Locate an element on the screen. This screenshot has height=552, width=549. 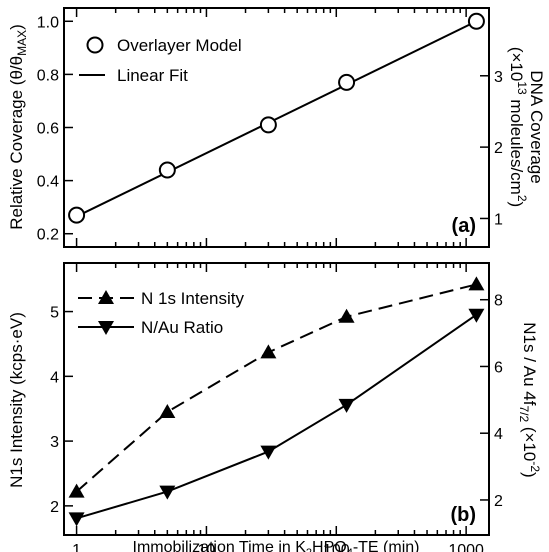
b-y-tick-label: 5 is located at coordinates (54, 313).